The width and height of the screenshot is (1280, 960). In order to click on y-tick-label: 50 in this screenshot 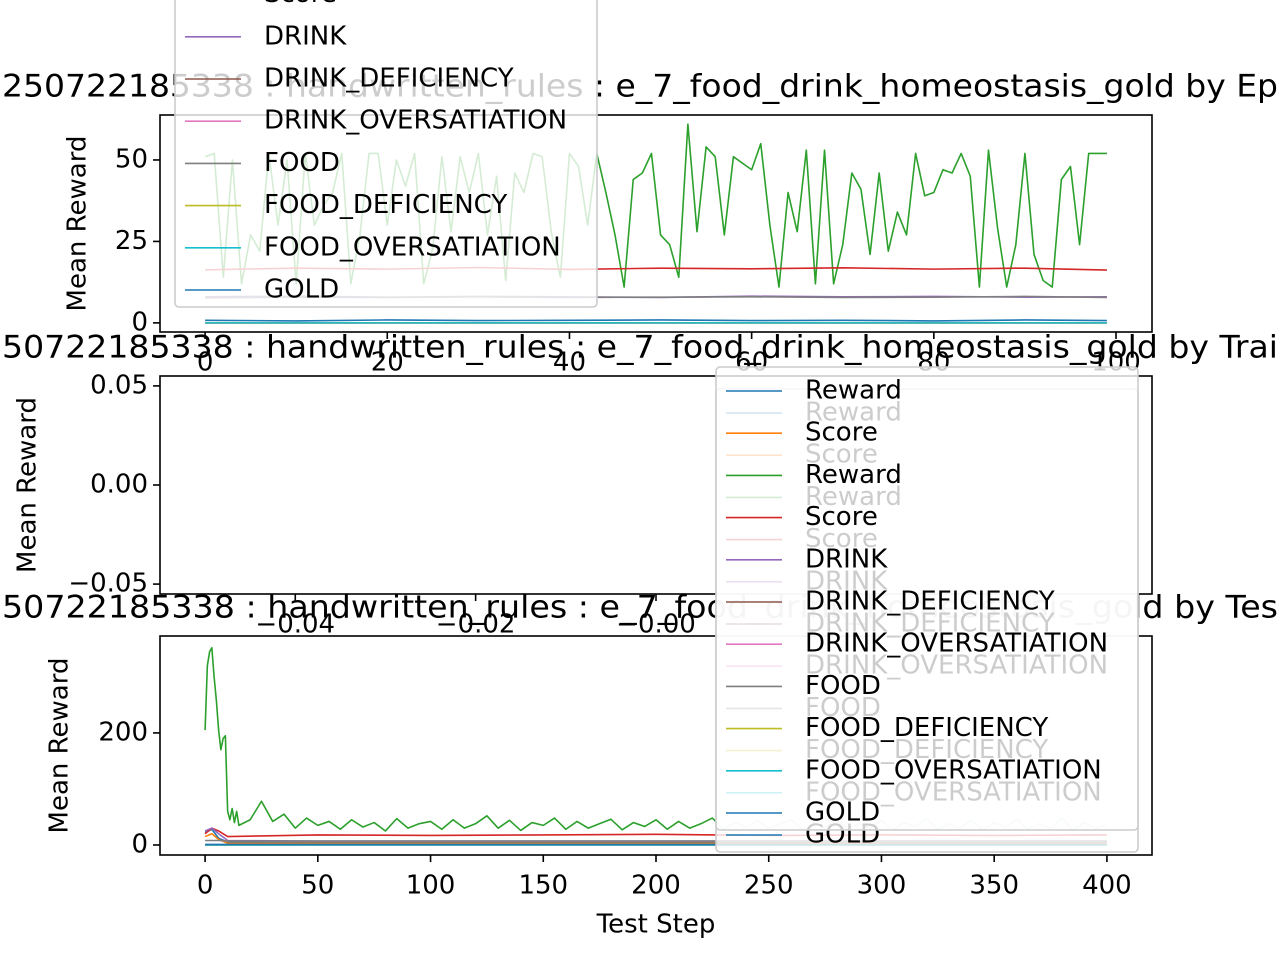, I will do `click(131, 159)`.